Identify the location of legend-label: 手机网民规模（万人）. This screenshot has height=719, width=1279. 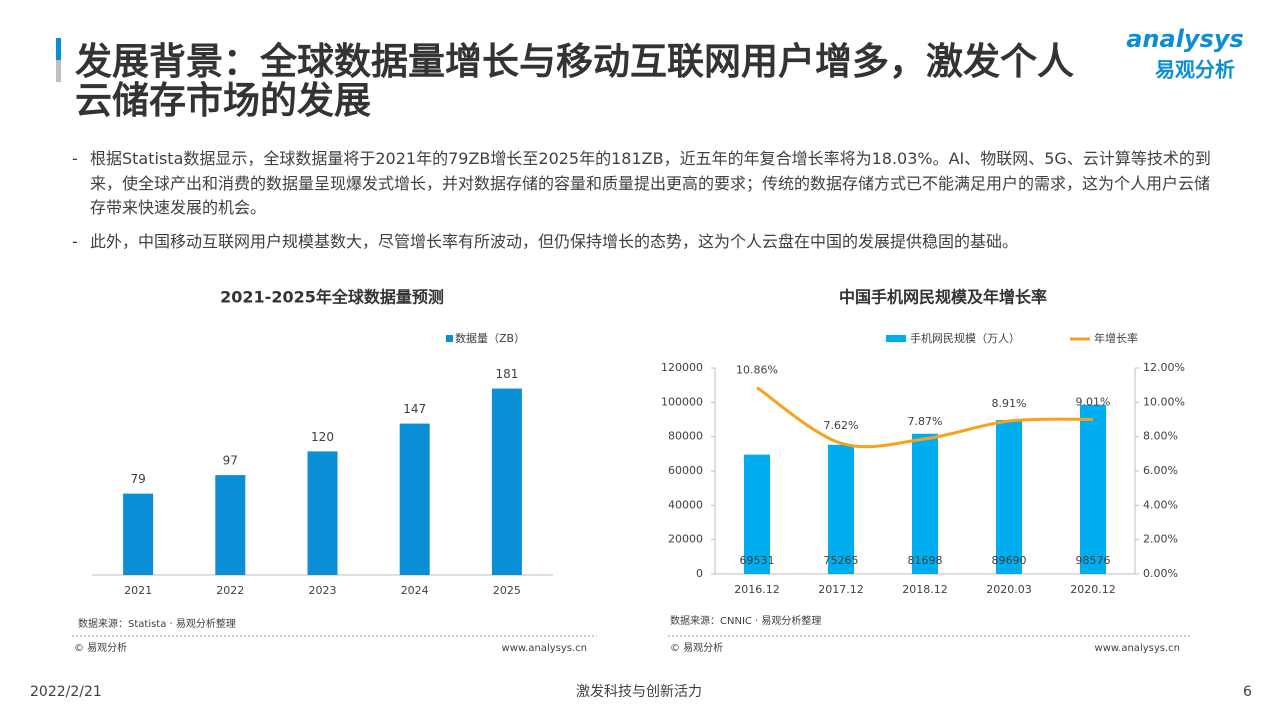
(965, 338).